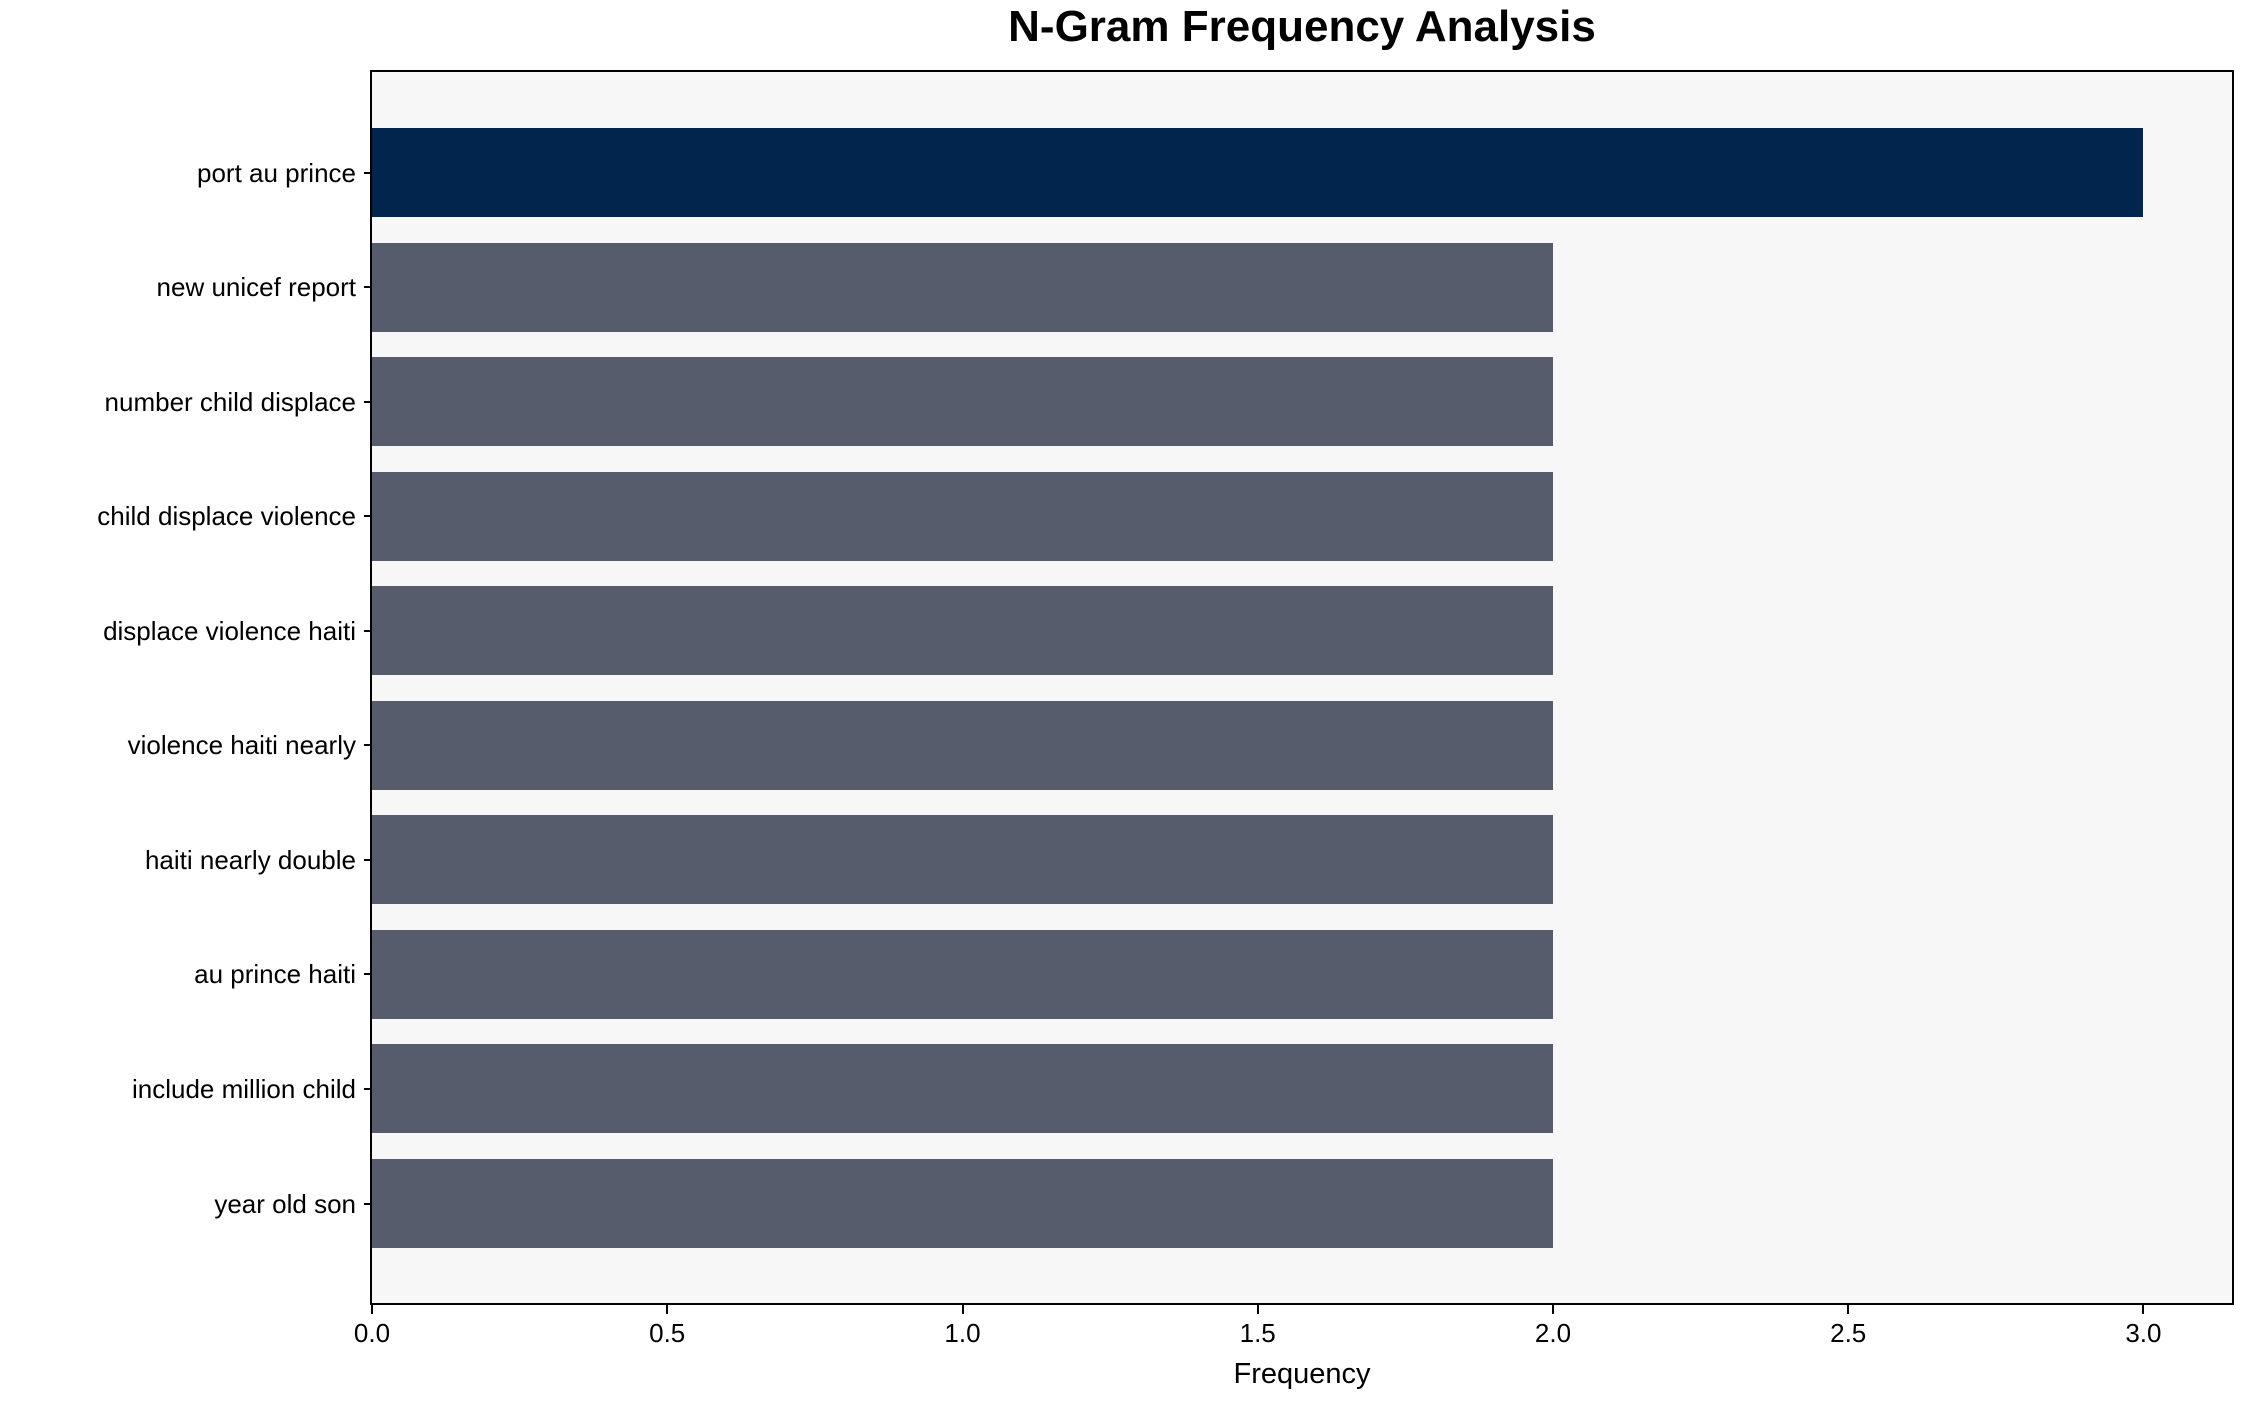 This screenshot has width=2251, height=1414. Describe the element at coordinates (962, 1089) in the screenshot. I see `bar-include-million-child` at that location.